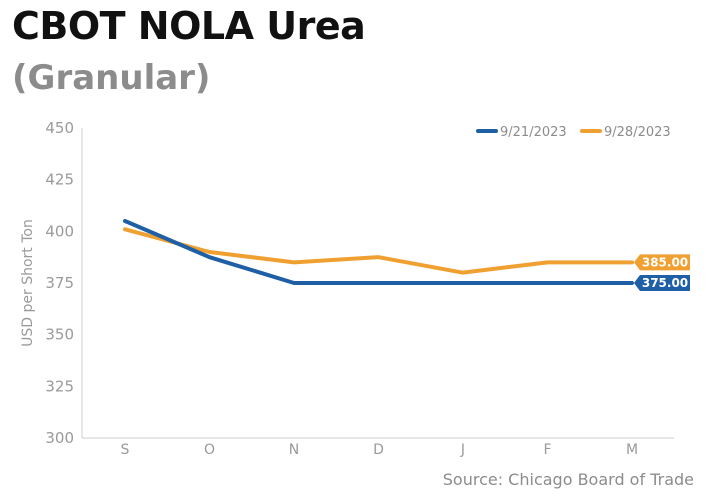 This screenshot has height=504, width=712. Describe the element at coordinates (189, 26) in the screenshot. I see `chart-title: CBOT NOLA Urea` at that location.